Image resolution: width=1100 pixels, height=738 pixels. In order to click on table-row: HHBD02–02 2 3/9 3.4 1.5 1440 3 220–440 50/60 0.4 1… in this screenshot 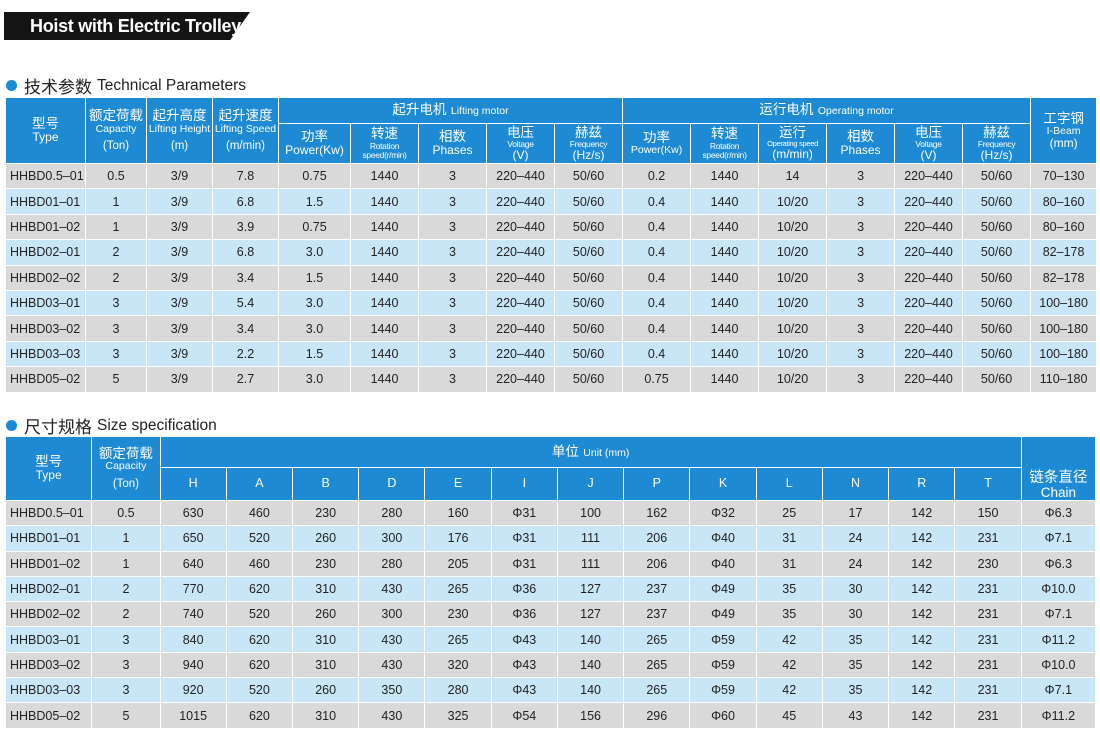, I will do `click(552, 278)`.